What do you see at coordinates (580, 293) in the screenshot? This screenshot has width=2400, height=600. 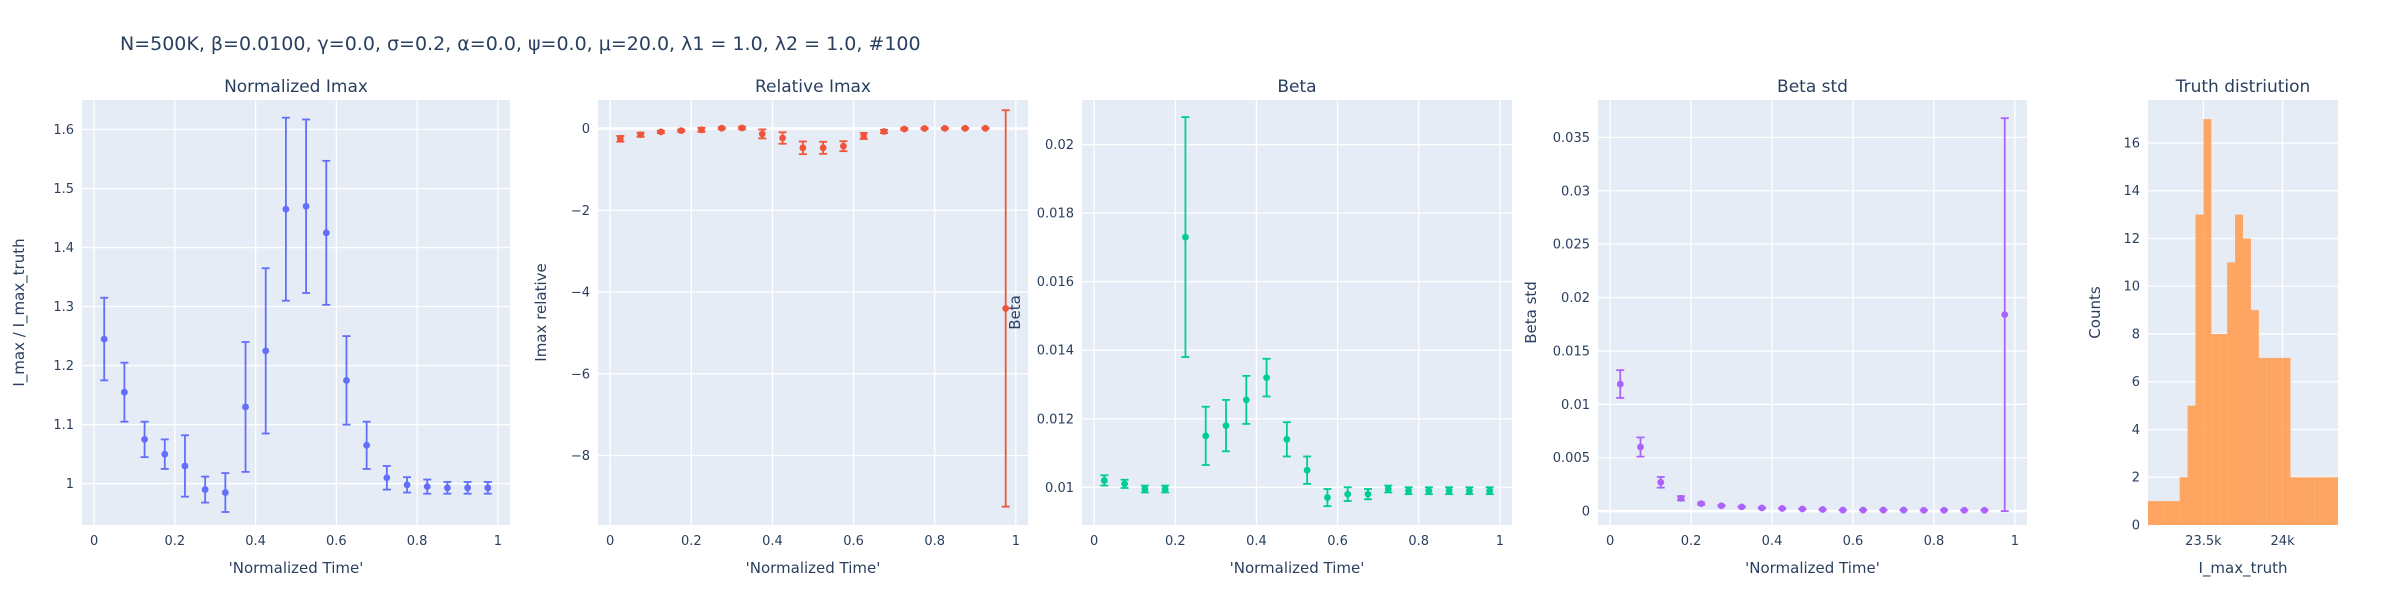 I see `y-tick-label: −4` at bounding box center [580, 293].